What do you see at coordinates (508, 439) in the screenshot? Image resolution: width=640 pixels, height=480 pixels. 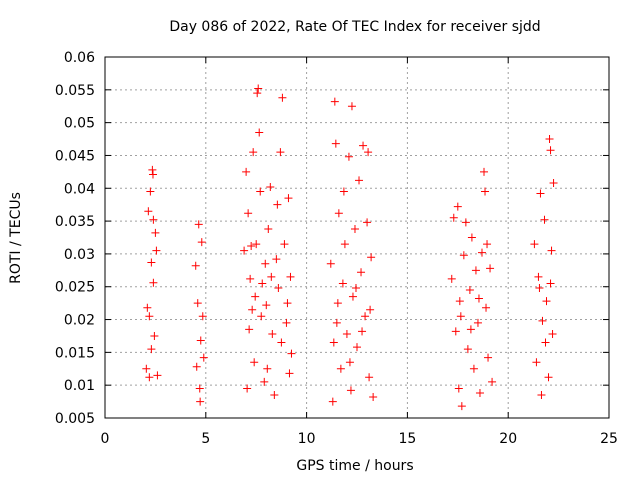 I see `x-tick-label: 20` at bounding box center [508, 439].